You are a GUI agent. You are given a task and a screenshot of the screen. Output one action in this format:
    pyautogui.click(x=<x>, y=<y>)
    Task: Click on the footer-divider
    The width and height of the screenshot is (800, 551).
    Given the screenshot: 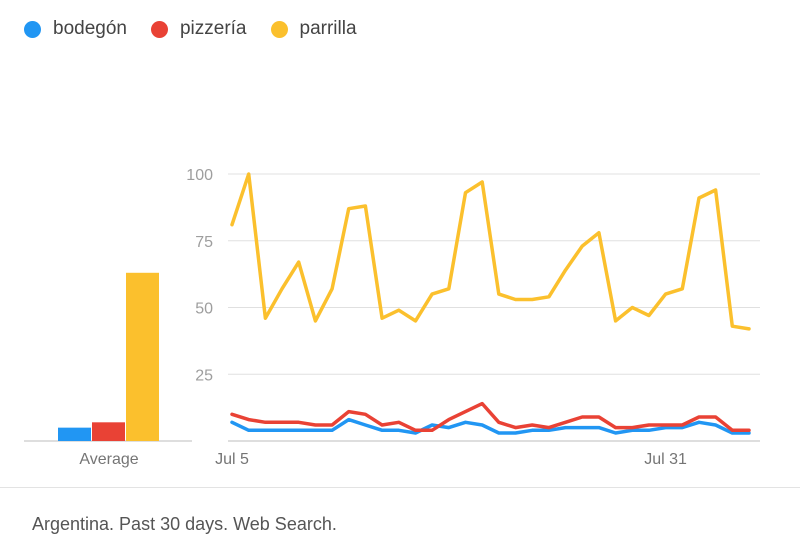 What is the action you would take?
    pyautogui.click(x=400, y=487)
    